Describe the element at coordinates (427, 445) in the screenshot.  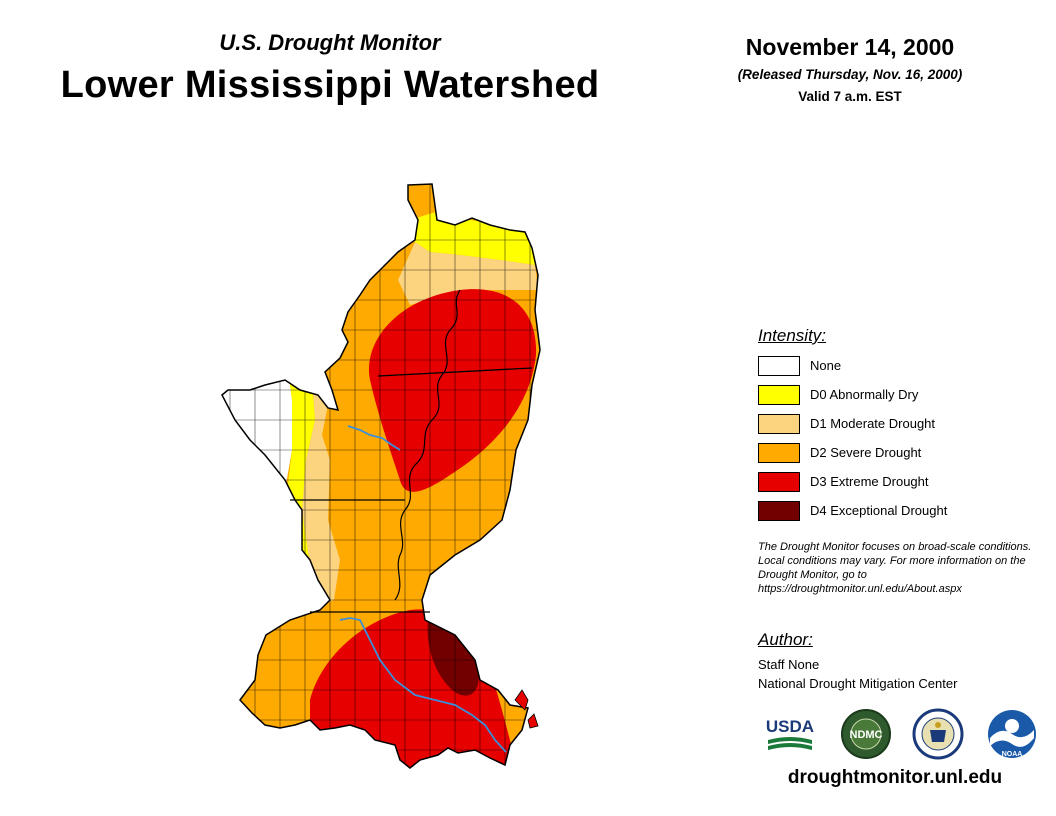
I see `mississippi-river` at that location.